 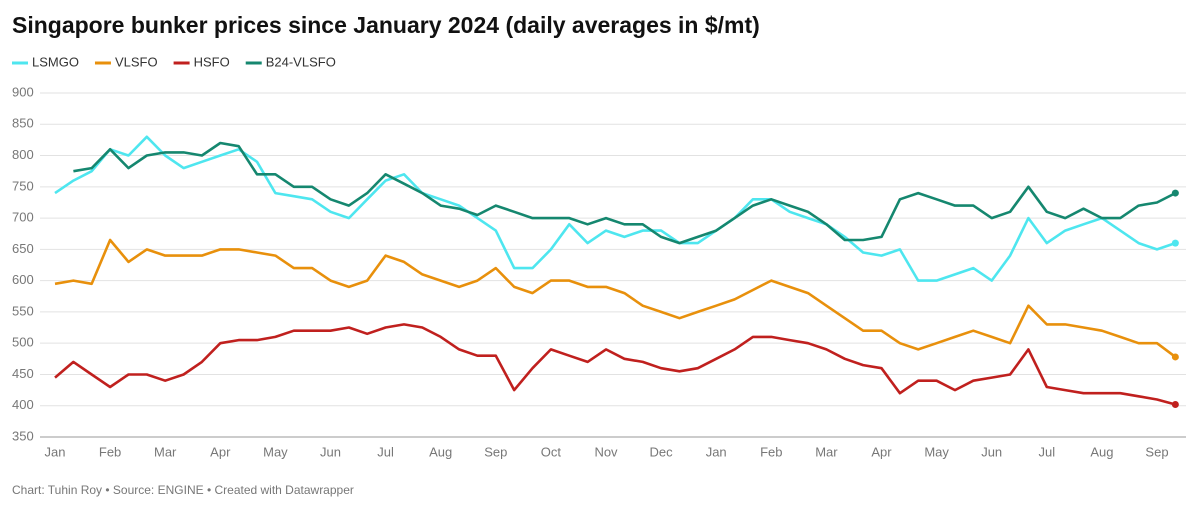 I want to click on x-tick-label: Dec, so click(x=662, y=451).